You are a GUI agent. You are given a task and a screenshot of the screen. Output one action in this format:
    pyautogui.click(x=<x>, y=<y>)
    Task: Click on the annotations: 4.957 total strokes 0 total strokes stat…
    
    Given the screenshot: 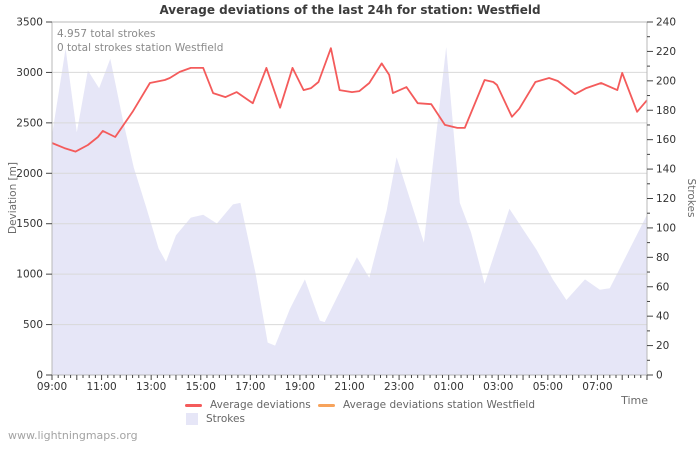 What is the action you would take?
    pyautogui.click(x=140, y=41)
    